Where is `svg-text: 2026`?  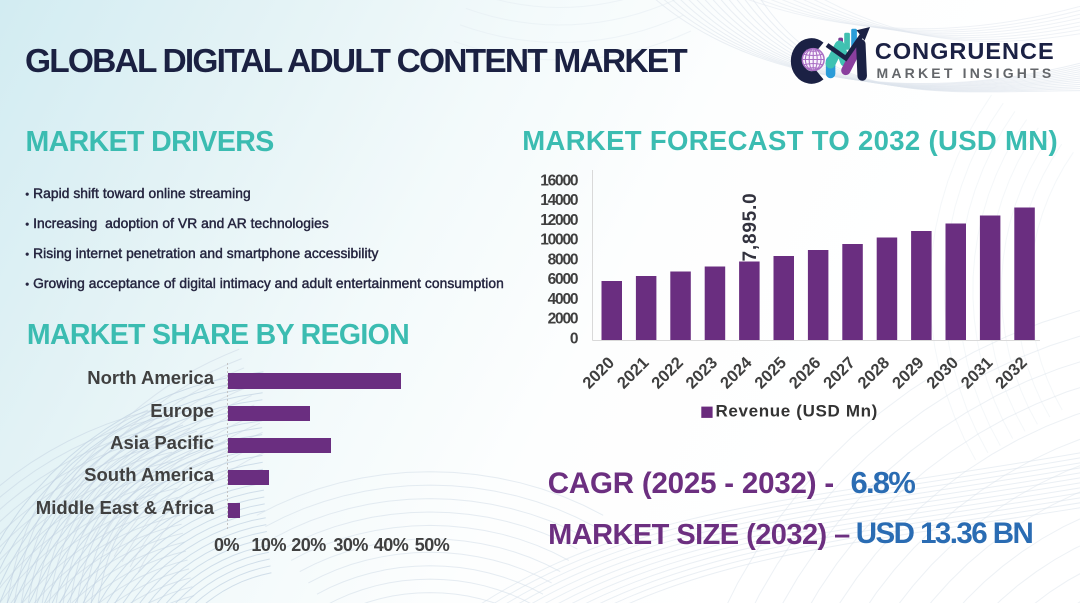
svg-text: 2026 is located at coordinates (805, 373).